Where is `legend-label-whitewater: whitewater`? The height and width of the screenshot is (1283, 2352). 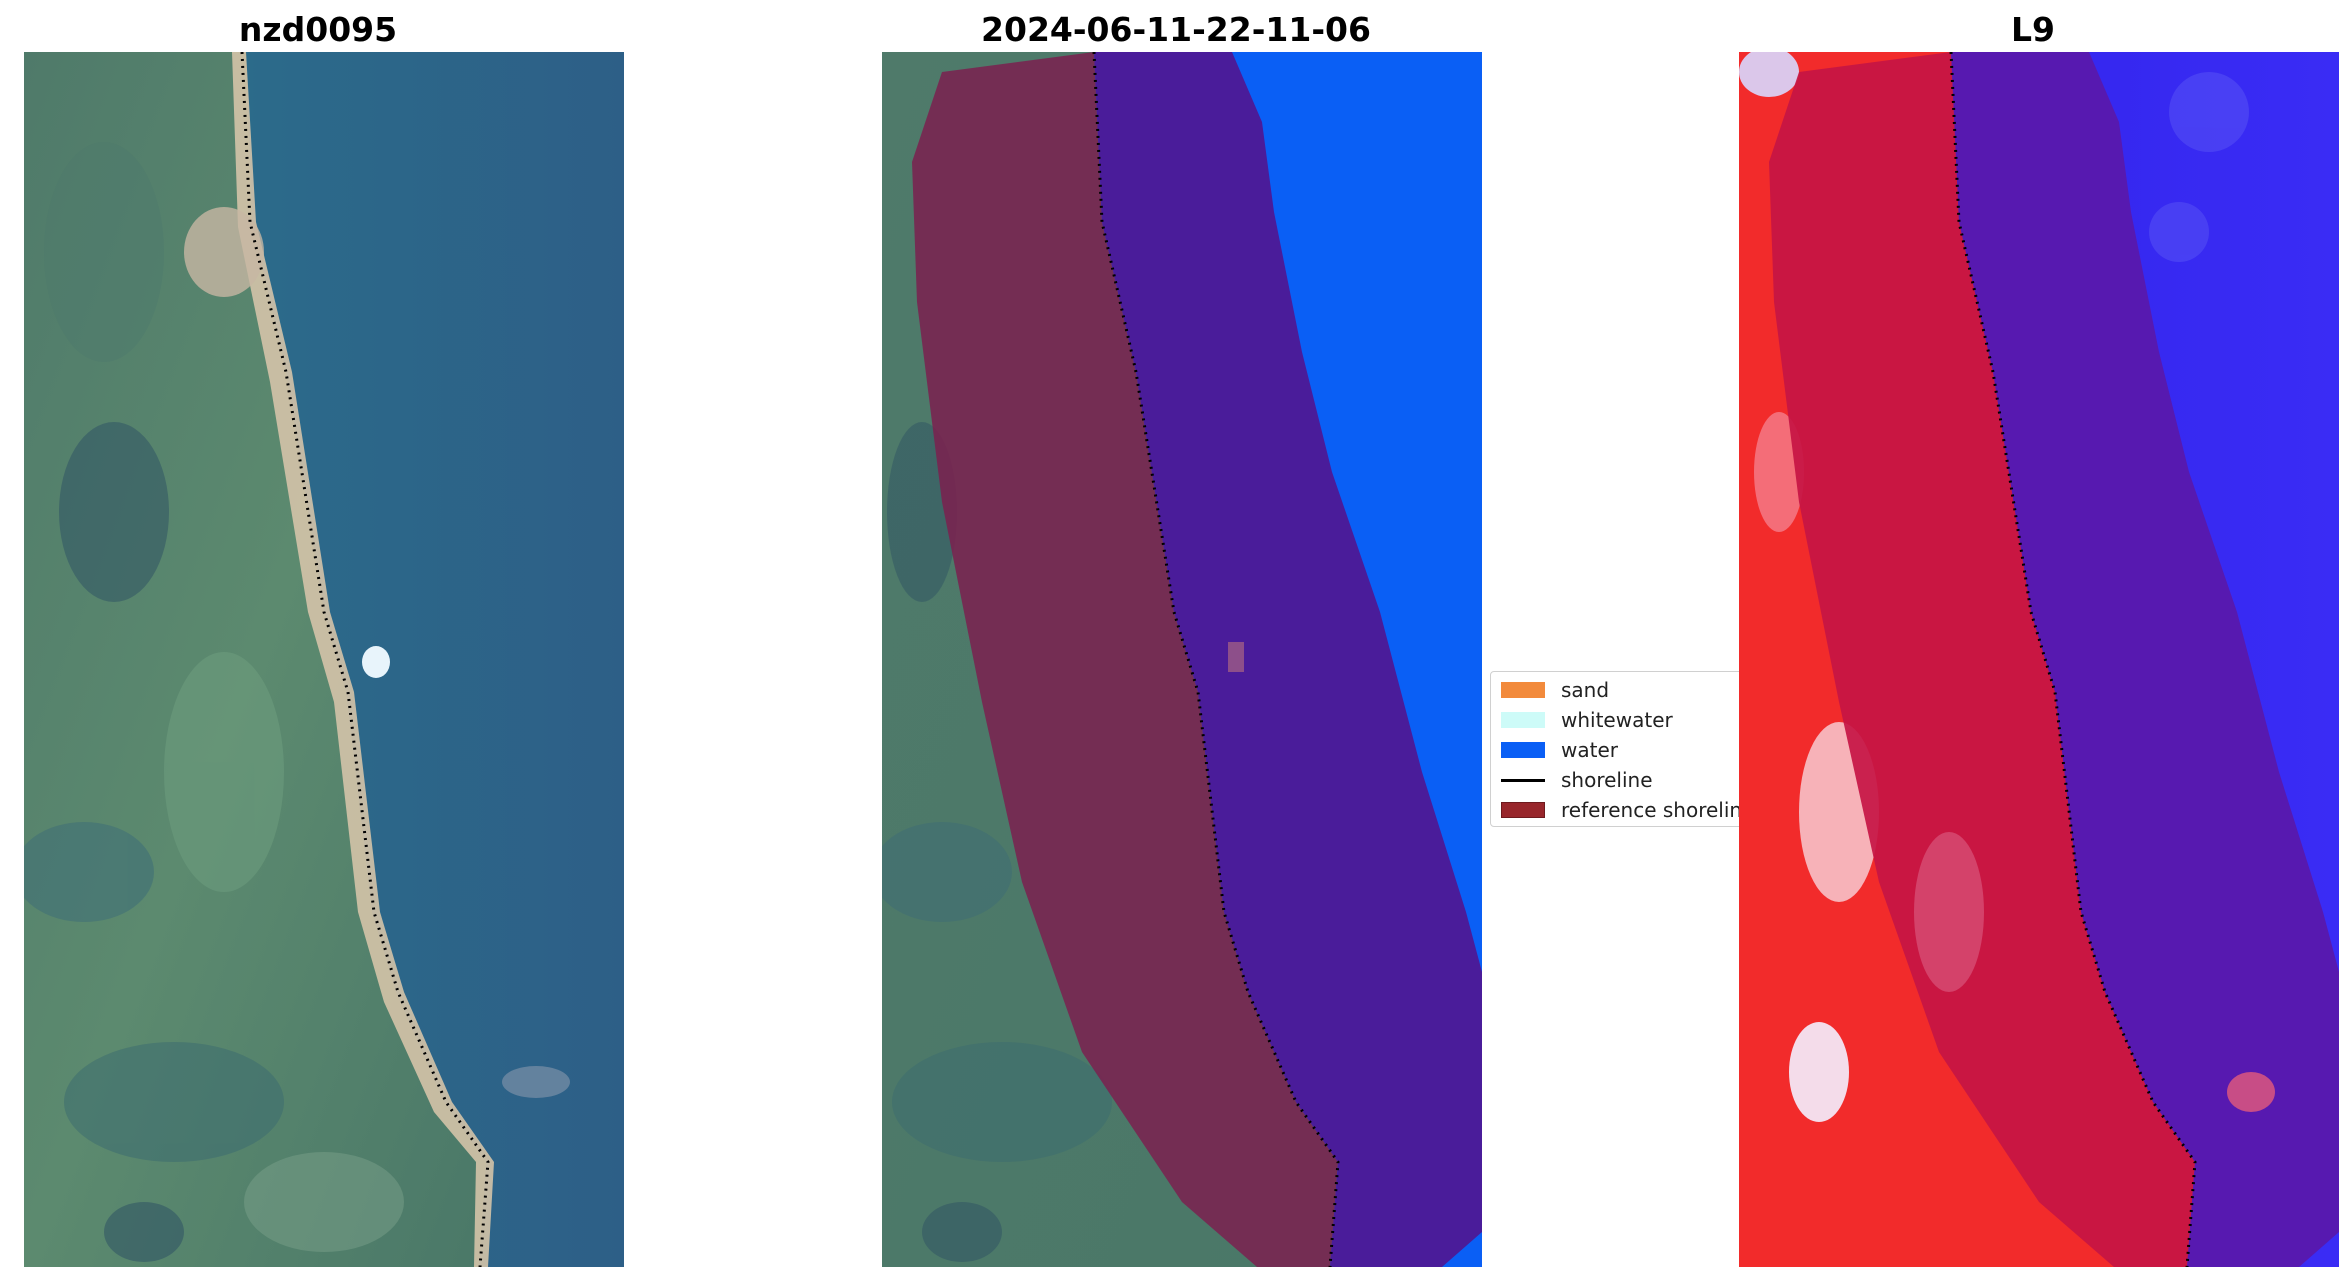 legend-label-whitewater: whitewater is located at coordinates (1617, 720).